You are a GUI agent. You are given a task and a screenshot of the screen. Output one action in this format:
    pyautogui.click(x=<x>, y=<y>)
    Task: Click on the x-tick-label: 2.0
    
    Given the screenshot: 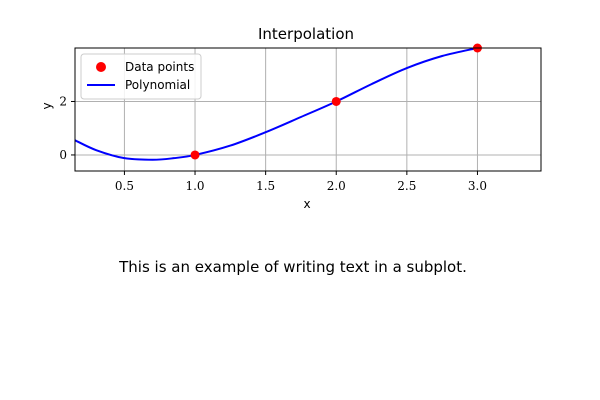 What is the action you would take?
    pyautogui.click(x=336, y=186)
    